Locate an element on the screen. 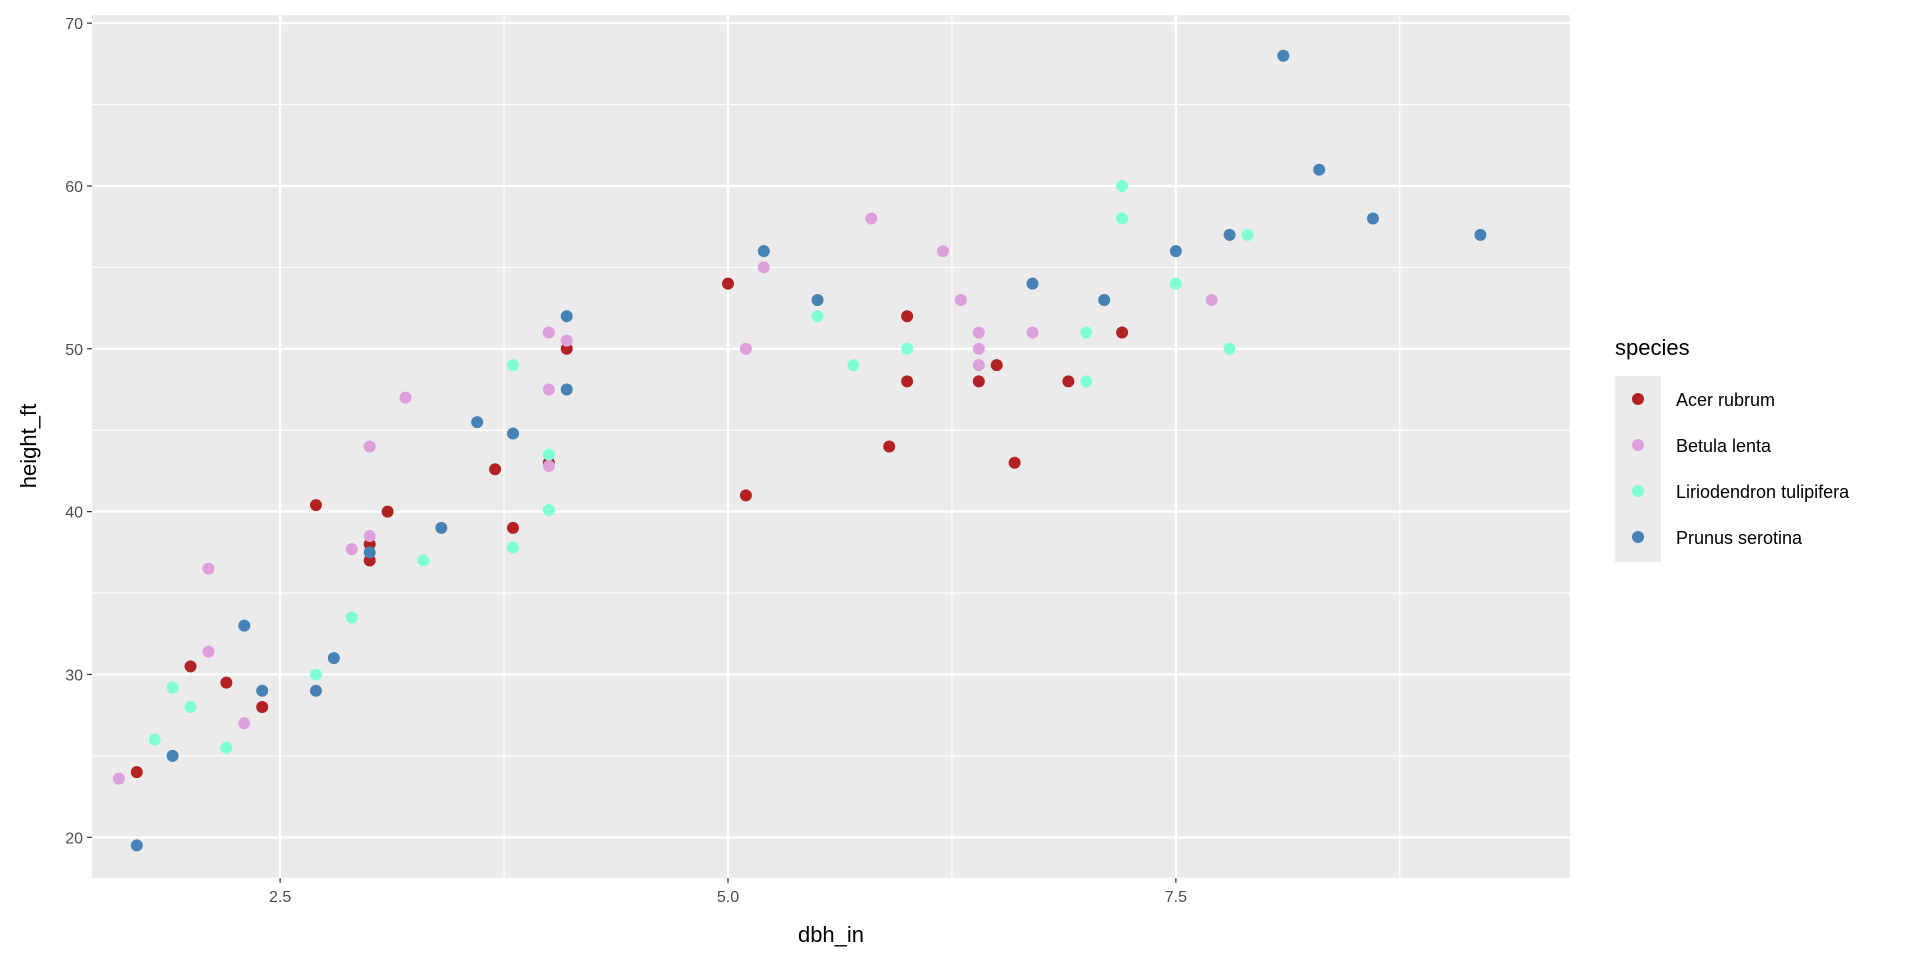 The image size is (1920, 960). legend-label: Liriodendron tulipifera is located at coordinates (1763, 492).